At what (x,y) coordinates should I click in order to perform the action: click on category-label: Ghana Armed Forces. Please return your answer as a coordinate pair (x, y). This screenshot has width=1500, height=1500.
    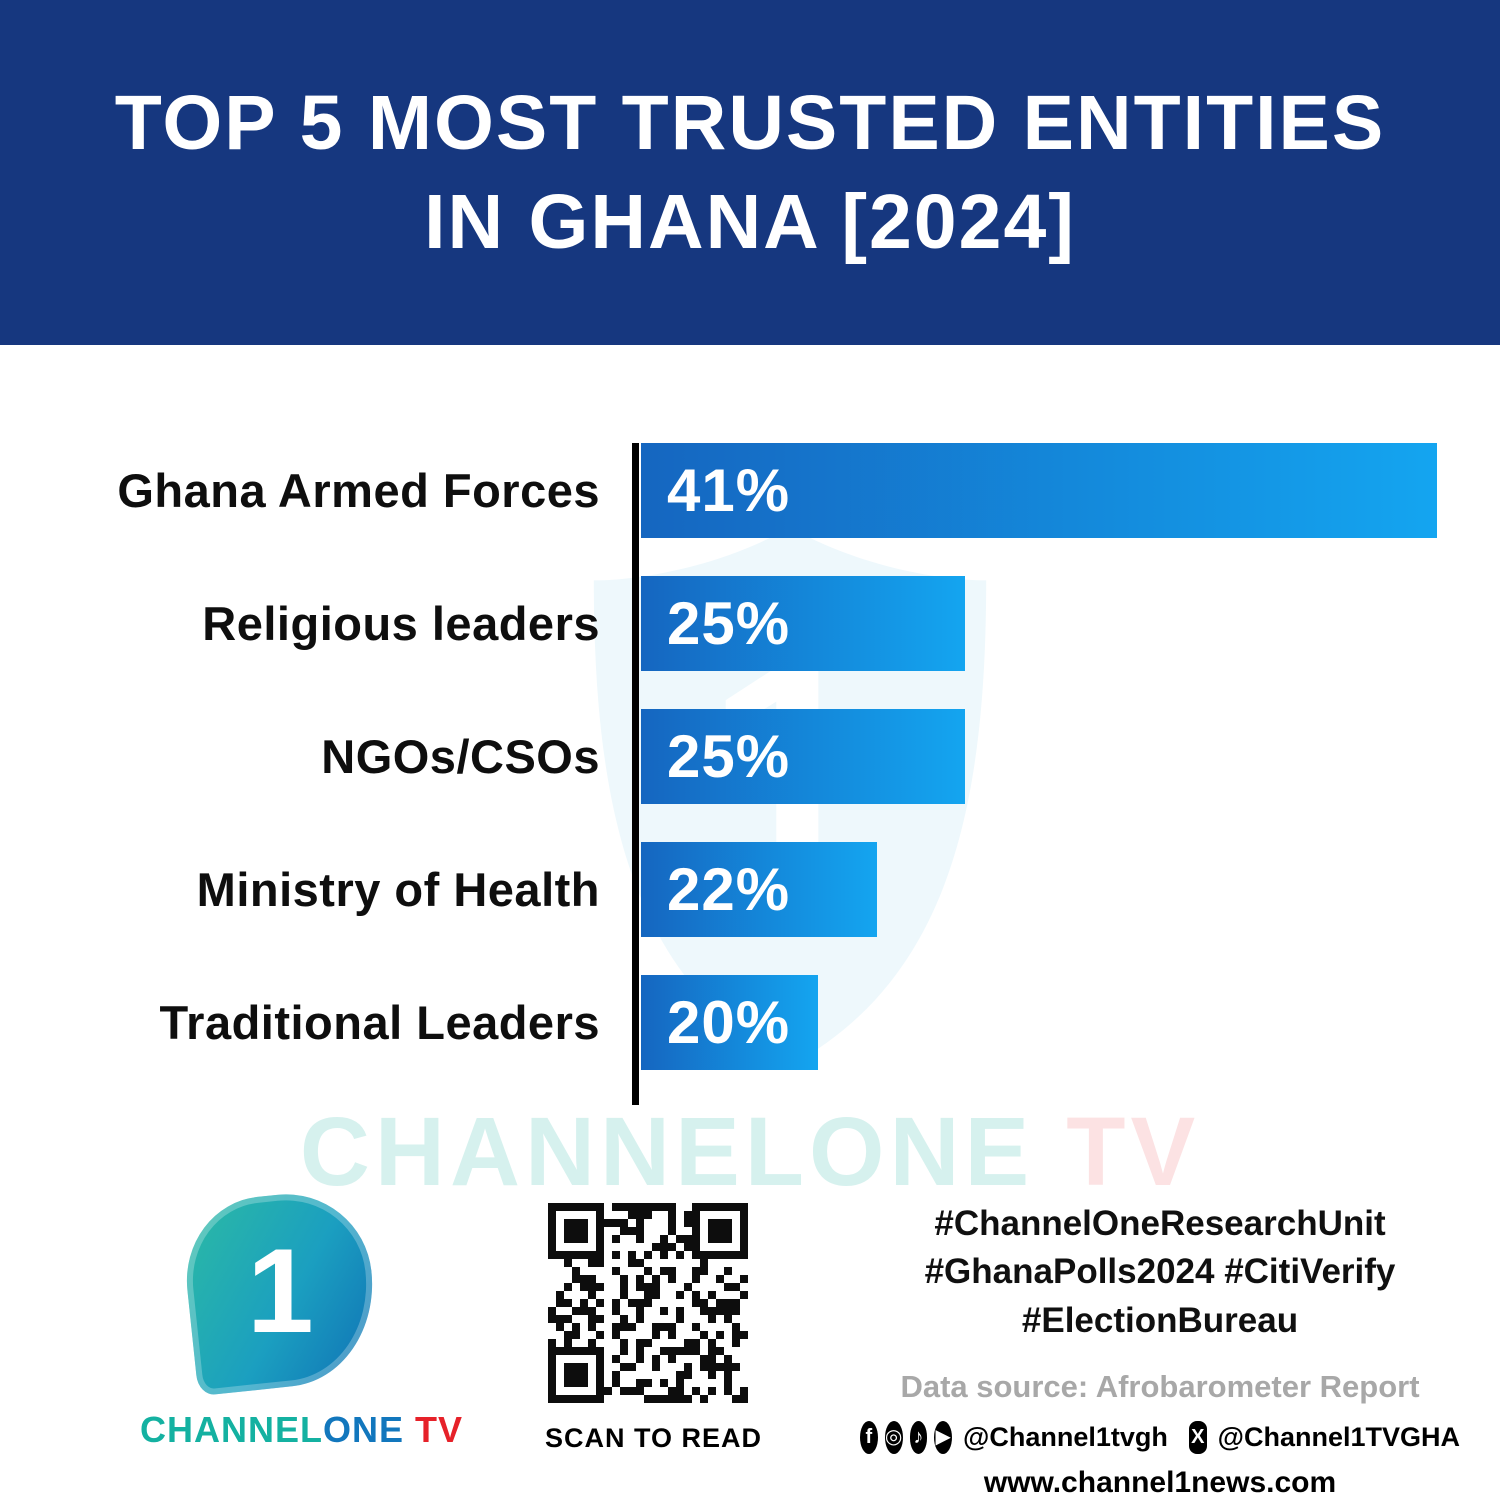
    Looking at the image, I should click on (358, 490).